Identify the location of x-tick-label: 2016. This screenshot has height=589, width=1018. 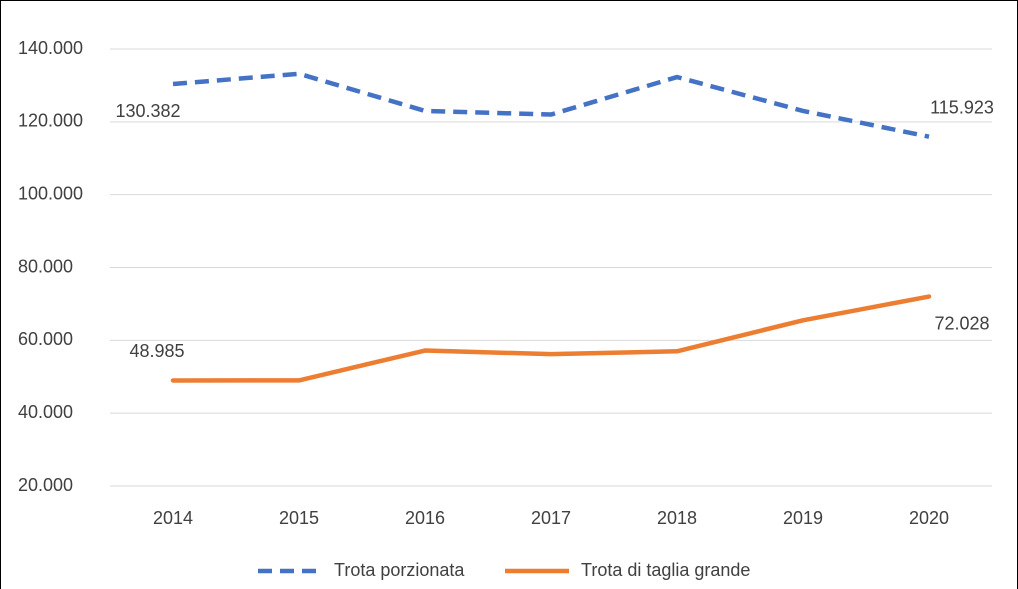
(425, 518).